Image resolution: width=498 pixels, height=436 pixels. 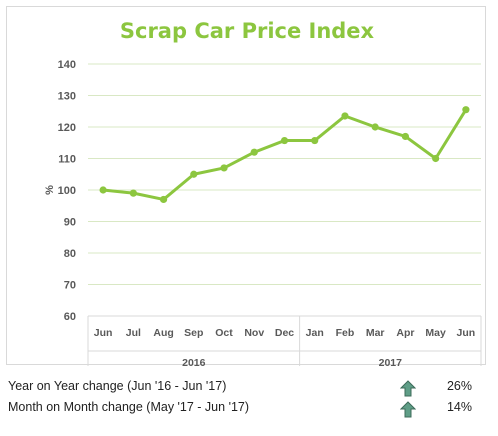 I want to click on x-tick-label: Apr, so click(x=405, y=333).